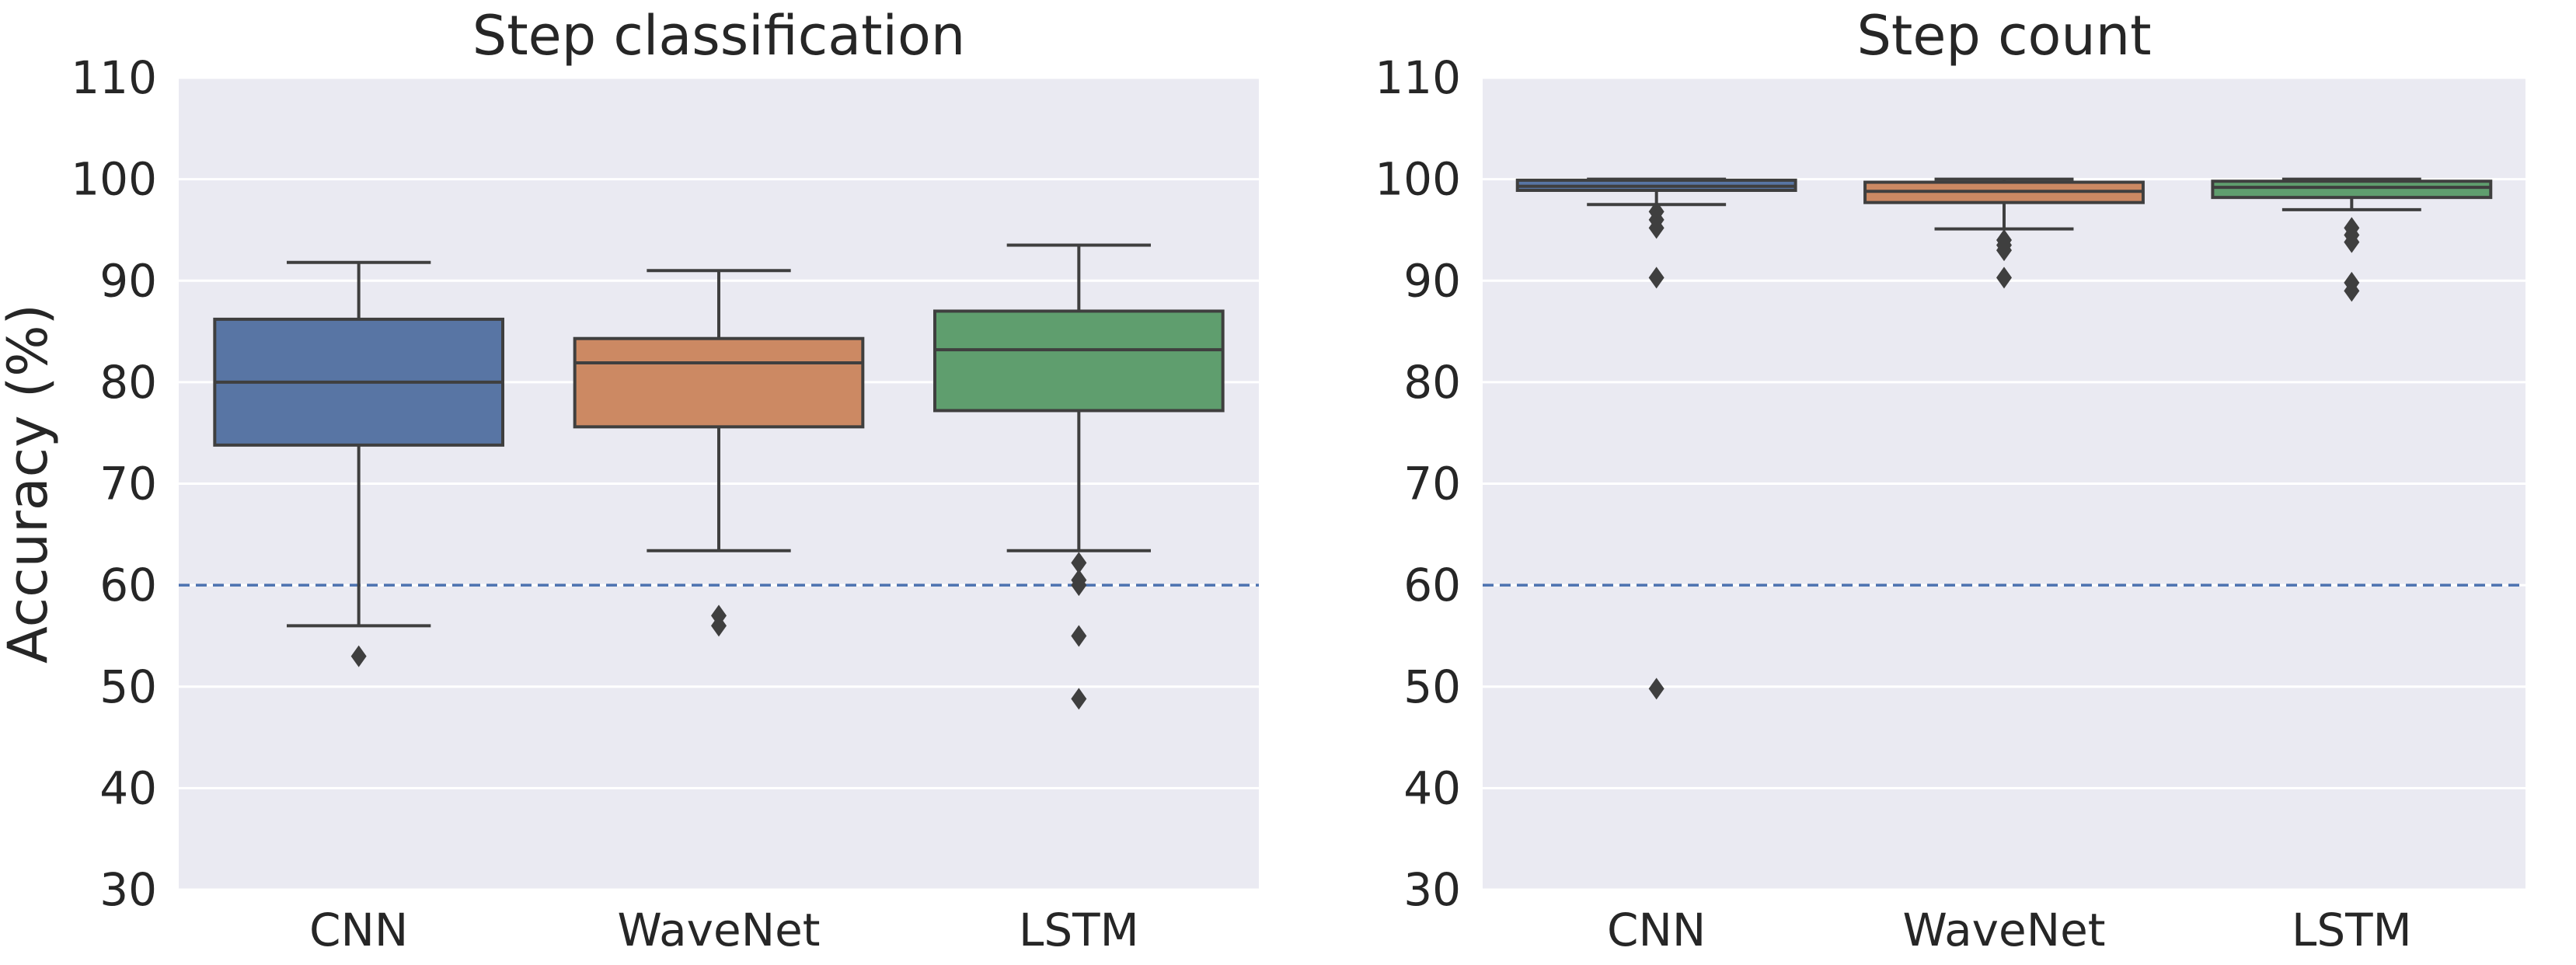  What do you see at coordinates (718, 36) in the screenshot?
I see `chart-title: Step classification` at bounding box center [718, 36].